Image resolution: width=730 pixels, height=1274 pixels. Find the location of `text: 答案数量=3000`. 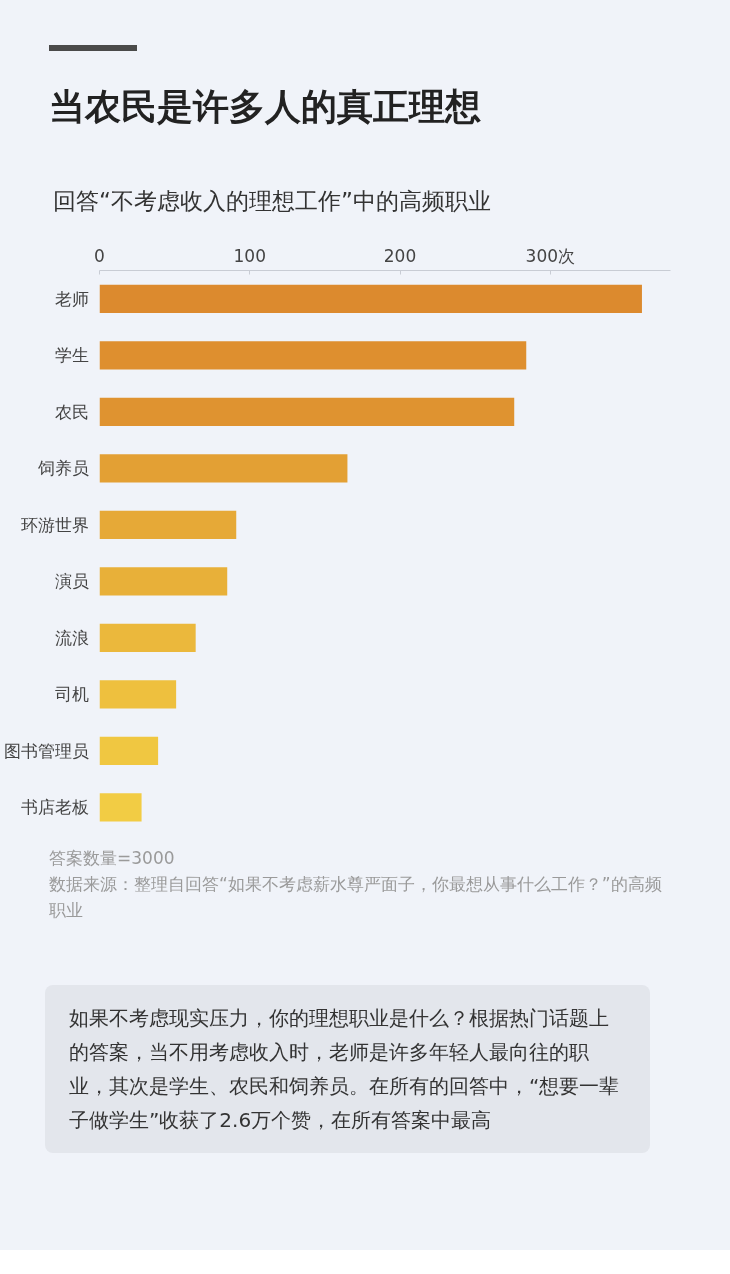

text: 答案数量=3000 is located at coordinates (112, 858).